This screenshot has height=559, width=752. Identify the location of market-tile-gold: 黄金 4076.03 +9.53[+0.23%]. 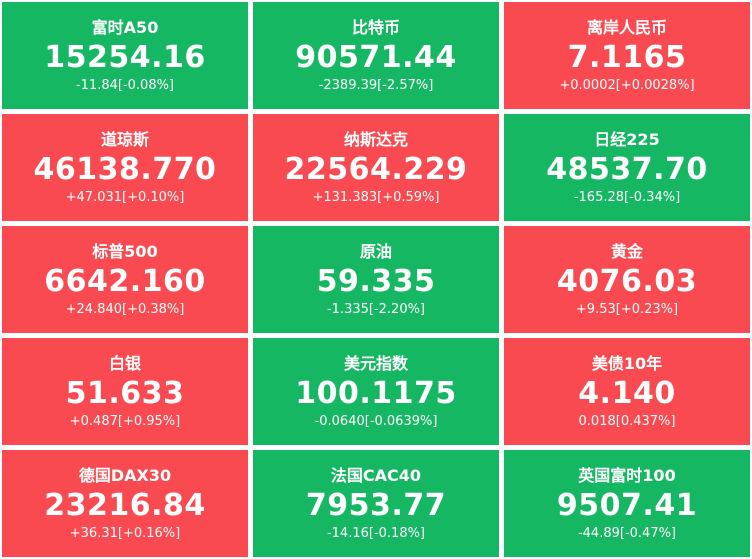
(627, 279).